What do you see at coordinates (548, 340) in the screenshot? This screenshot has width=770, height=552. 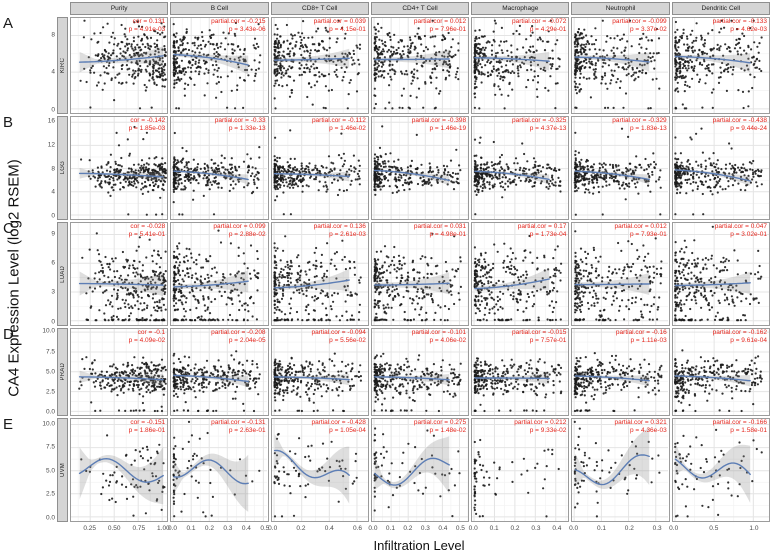 I see `p-value-annotation: p = 7.57e-01` at bounding box center [548, 340].